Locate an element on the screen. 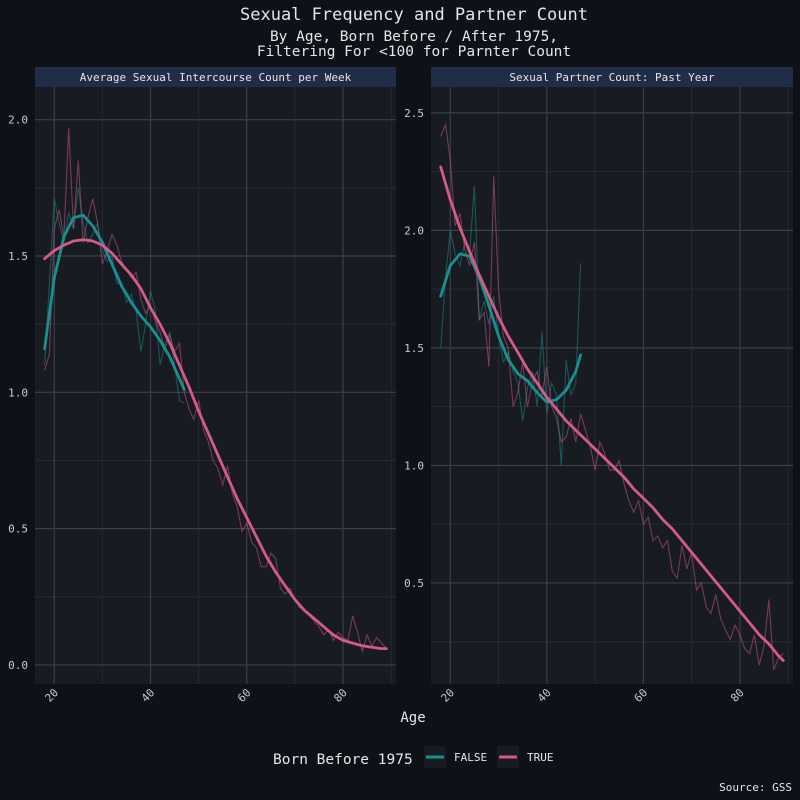 The height and width of the screenshot is (800, 800). source-caption: Source: GSS is located at coordinates (755, 787).